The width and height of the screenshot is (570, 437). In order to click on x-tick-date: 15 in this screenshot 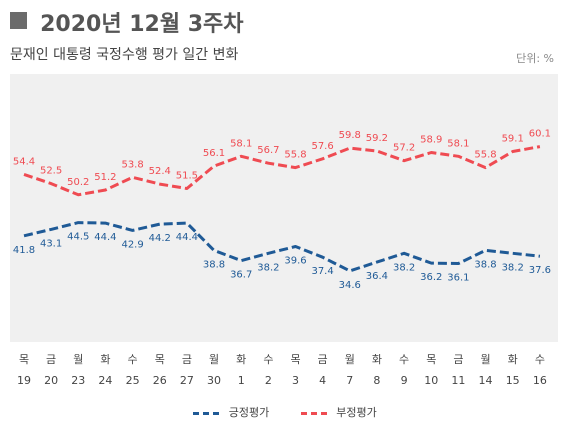, I will do `click(513, 380)`.